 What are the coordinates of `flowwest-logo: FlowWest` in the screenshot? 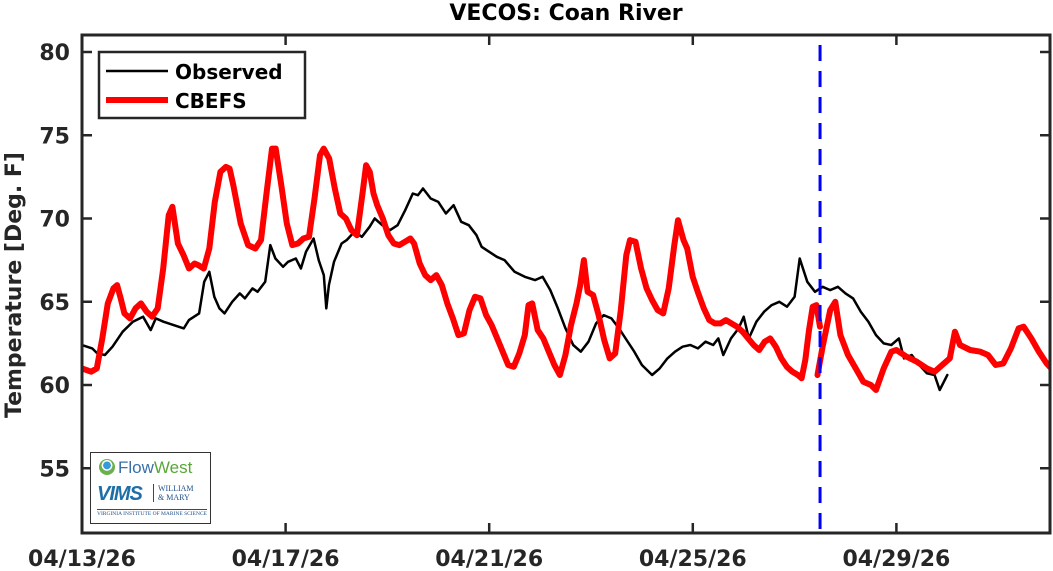 It's located at (145, 468).